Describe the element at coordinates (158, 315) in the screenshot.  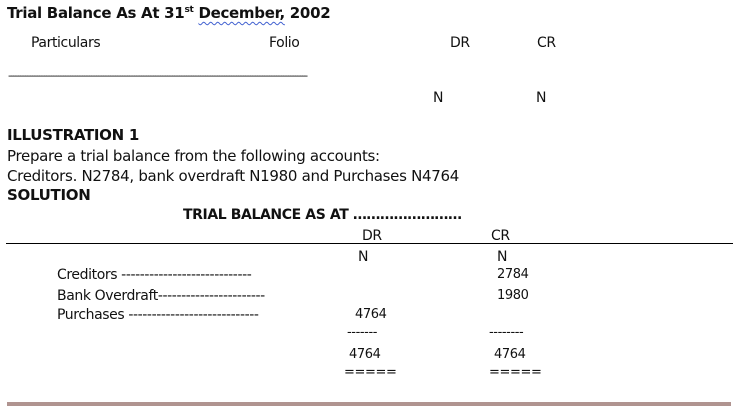
I see `row-label: Purchases ----------------------------` at that location.